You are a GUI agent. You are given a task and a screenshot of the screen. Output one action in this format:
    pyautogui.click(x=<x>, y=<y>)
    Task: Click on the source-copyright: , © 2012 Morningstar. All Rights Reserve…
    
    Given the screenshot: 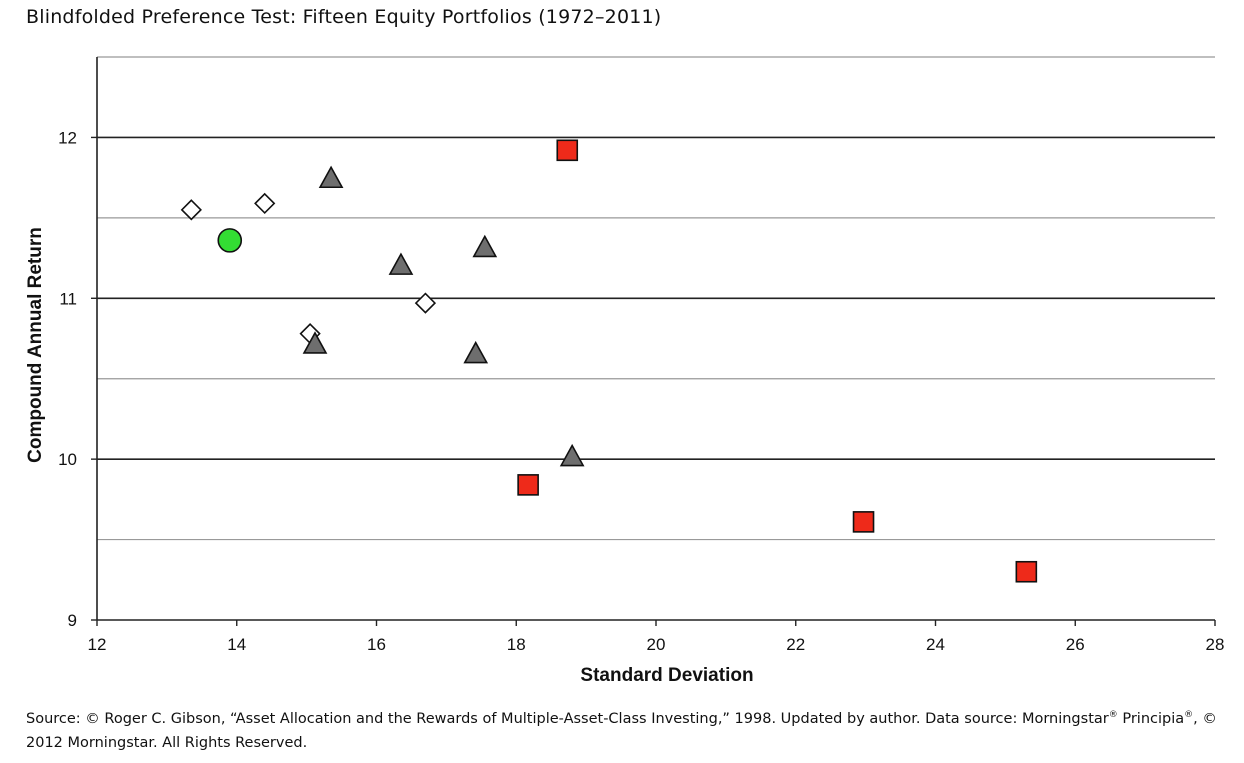 What is the action you would take?
    pyautogui.click(x=621, y=730)
    